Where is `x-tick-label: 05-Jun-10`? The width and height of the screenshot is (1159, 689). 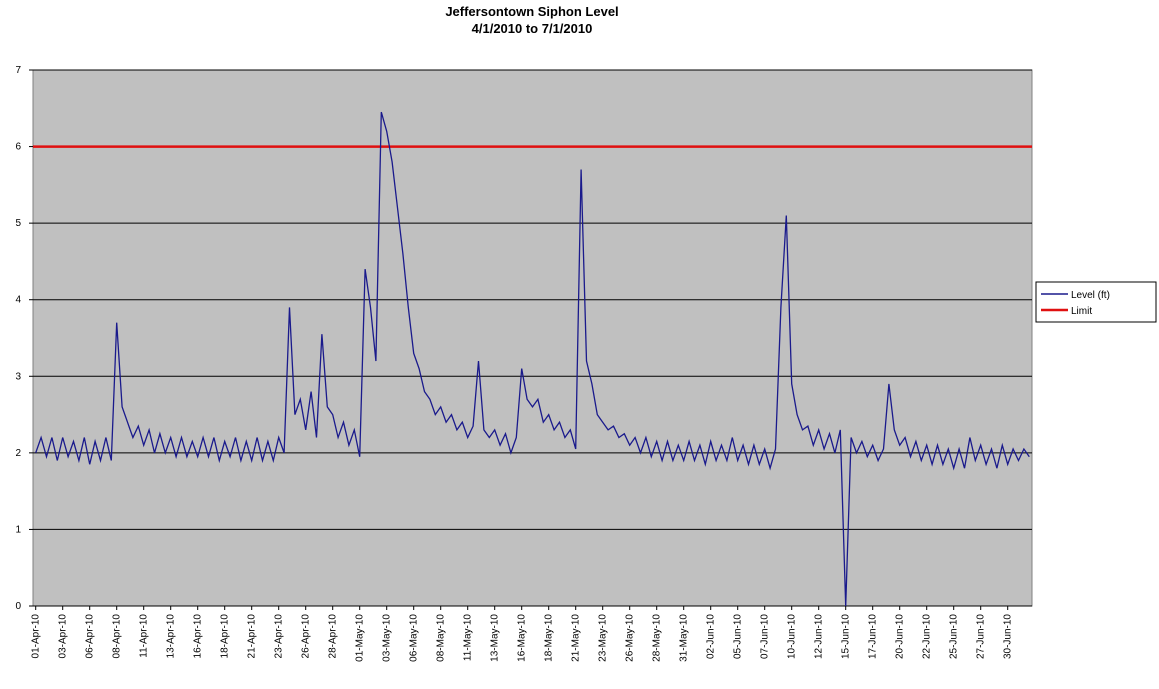 x-tick-label: 05-Jun-10 is located at coordinates (738, 636).